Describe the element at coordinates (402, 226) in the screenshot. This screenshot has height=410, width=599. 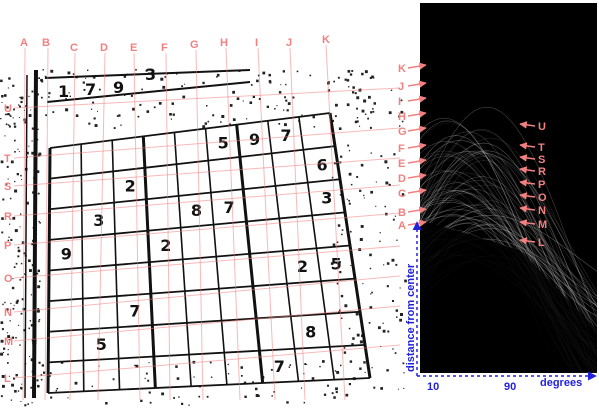
I see `hough-left-label: A` at that location.